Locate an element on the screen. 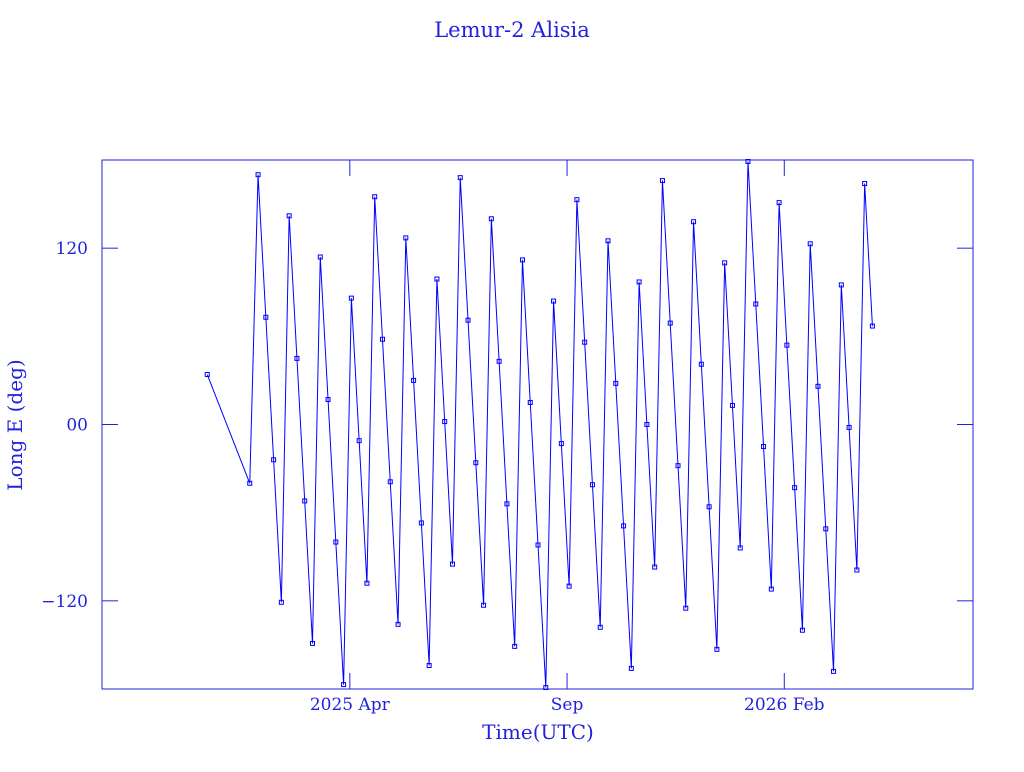 The width and height of the screenshot is (1024, 772). x-tick-label: Sep is located at coordinates (567, 705).